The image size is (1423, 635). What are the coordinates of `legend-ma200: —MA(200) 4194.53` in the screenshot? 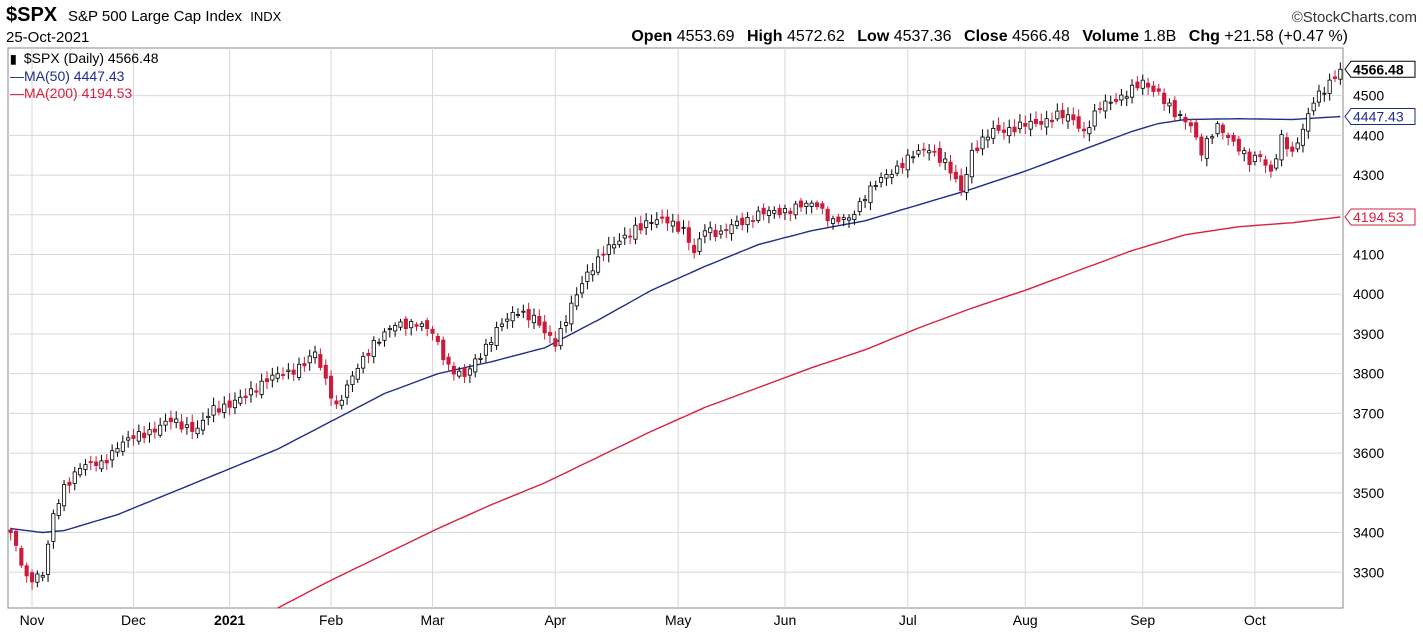 It's located at (84, 93).